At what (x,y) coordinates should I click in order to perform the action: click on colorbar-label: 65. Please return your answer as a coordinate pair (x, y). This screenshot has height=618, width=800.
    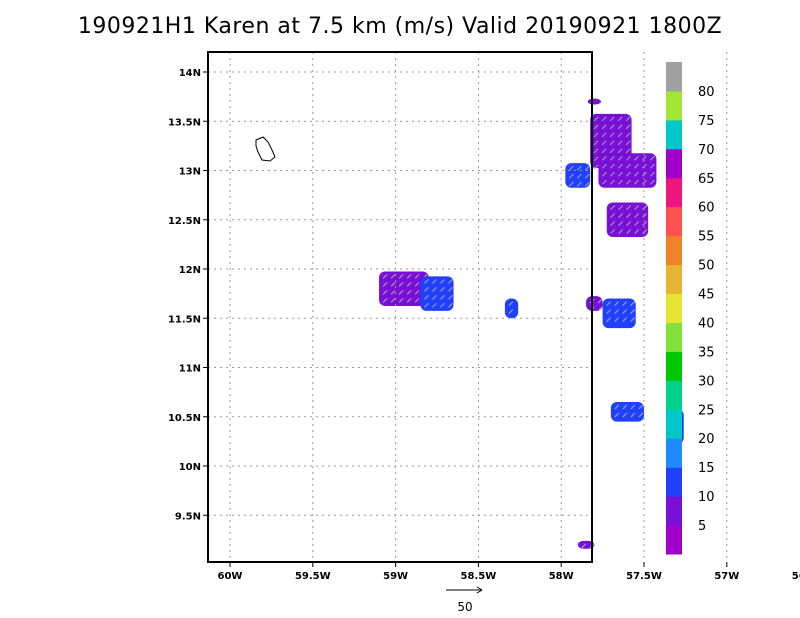
    Looking at the image, I should click on (706, 179).